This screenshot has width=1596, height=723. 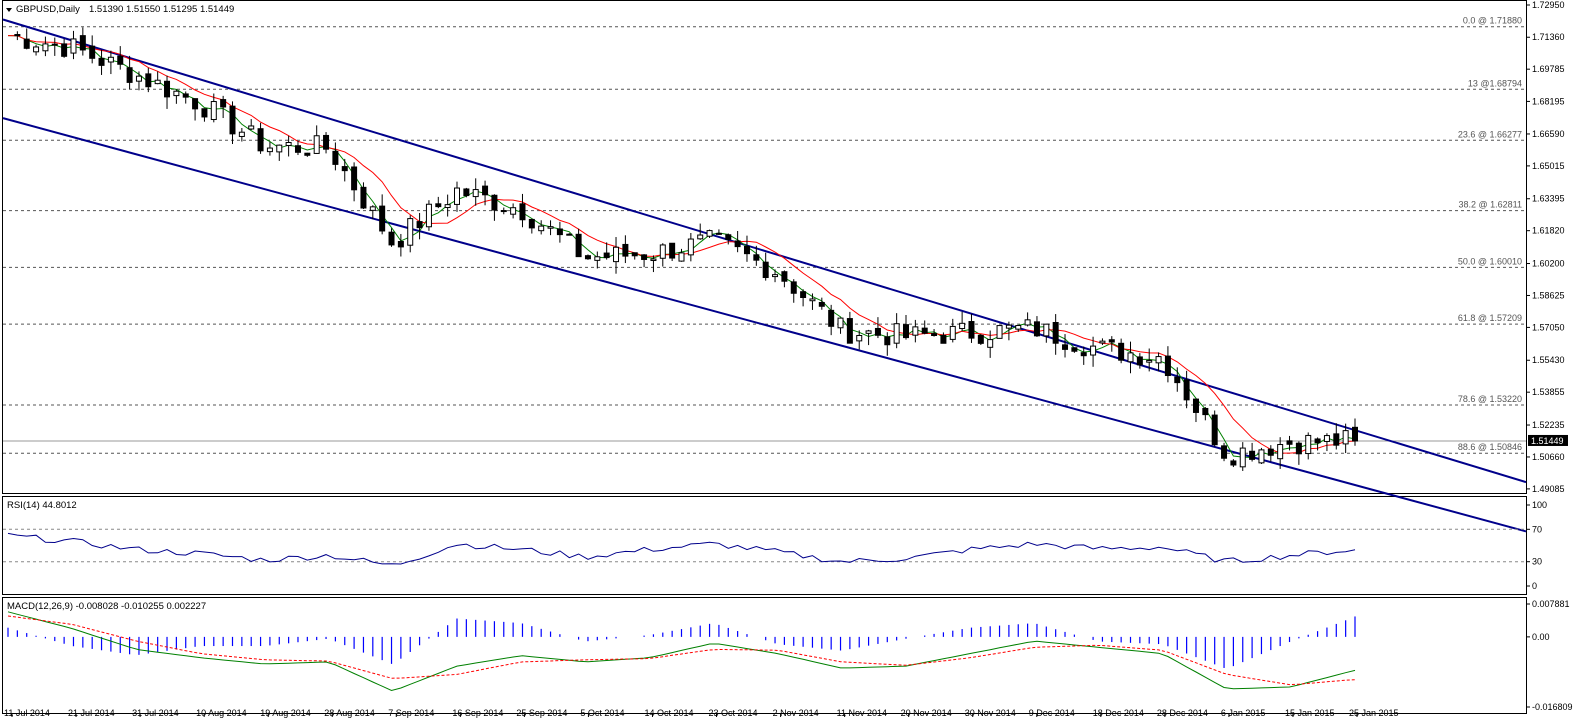 What do you see at coordinates (1548, 199) in the screenshot?
I see `price-tick-label: 1.63395` at bounding box center [1548, 199].